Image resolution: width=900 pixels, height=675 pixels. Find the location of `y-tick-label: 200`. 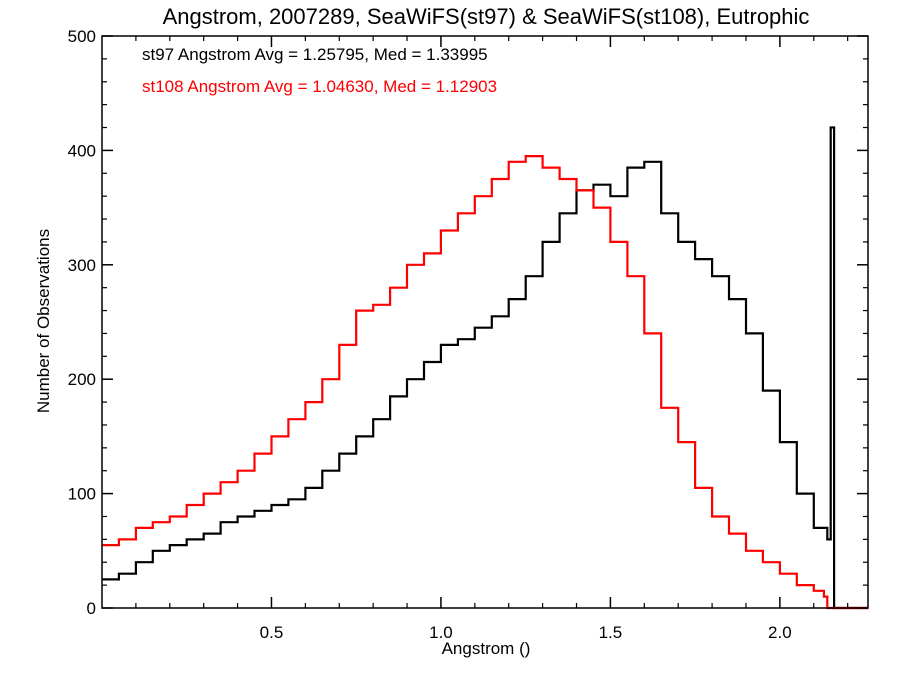

y-tick-label: 200 is located at coordinates (82, 379).